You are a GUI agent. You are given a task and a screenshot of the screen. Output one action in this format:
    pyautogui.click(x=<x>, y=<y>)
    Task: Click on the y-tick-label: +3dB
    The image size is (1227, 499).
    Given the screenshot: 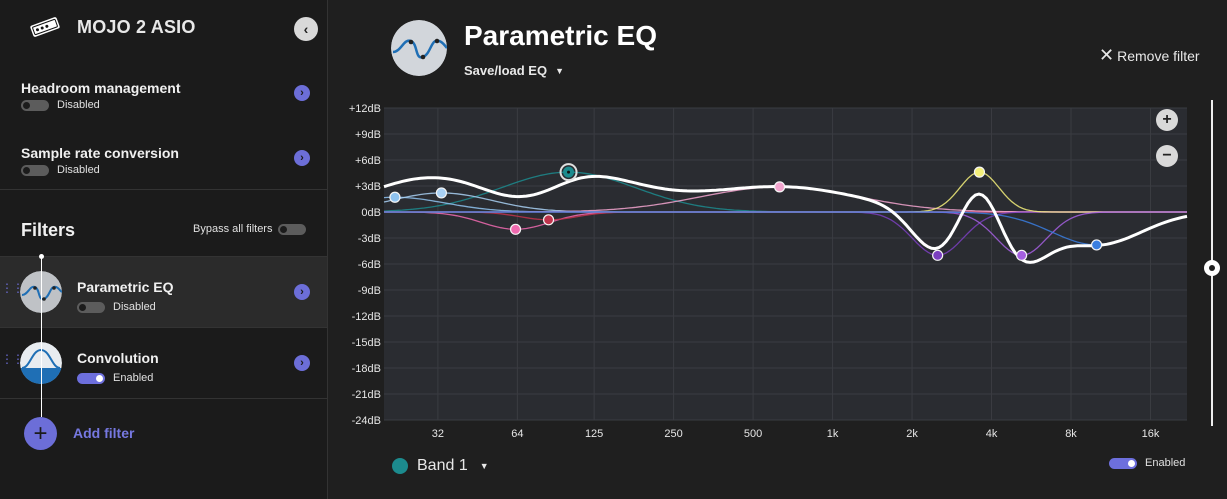 What is the action you would take?
    pyautogui.click(x=368, y=187)
    